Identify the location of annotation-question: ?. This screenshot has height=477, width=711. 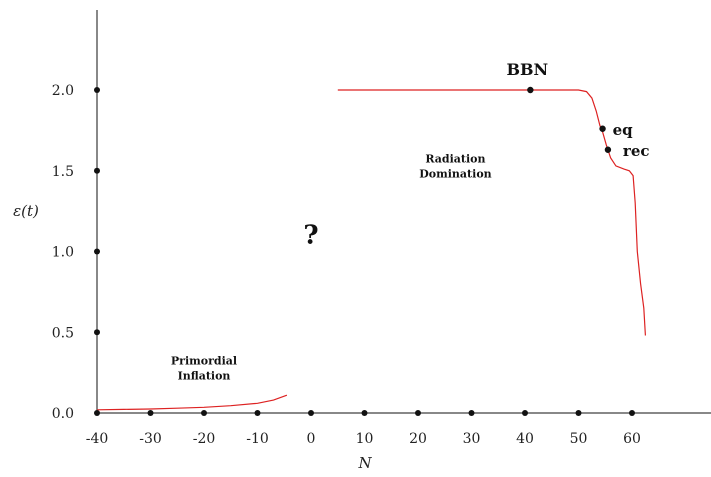
(310, 235).